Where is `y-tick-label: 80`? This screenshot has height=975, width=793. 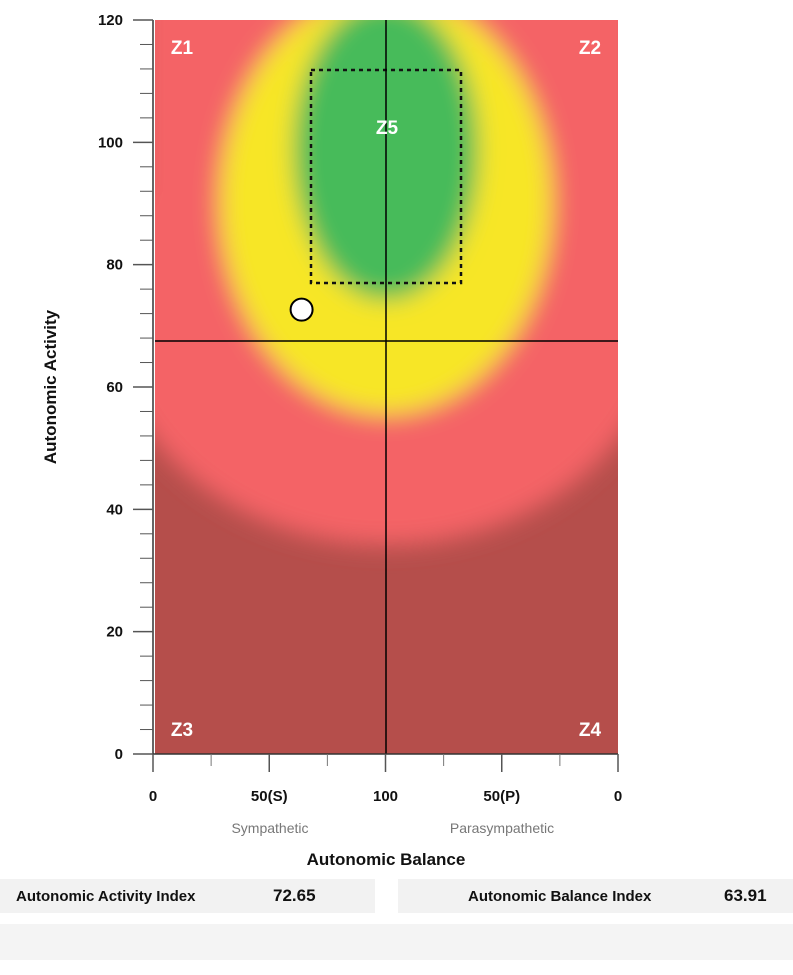
y-tick-label: 80 is located at coordinates (114, 265).